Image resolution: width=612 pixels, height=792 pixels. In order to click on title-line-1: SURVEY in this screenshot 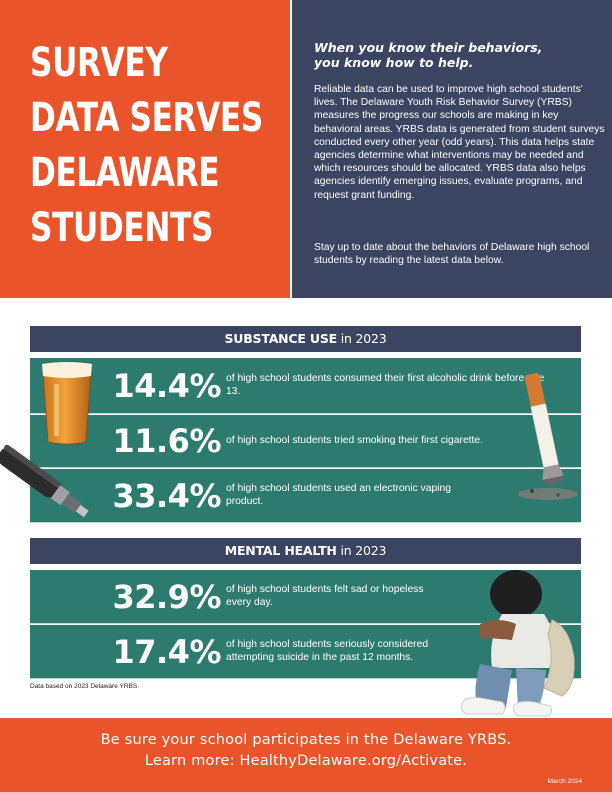, I will do `click(99, 63)`.